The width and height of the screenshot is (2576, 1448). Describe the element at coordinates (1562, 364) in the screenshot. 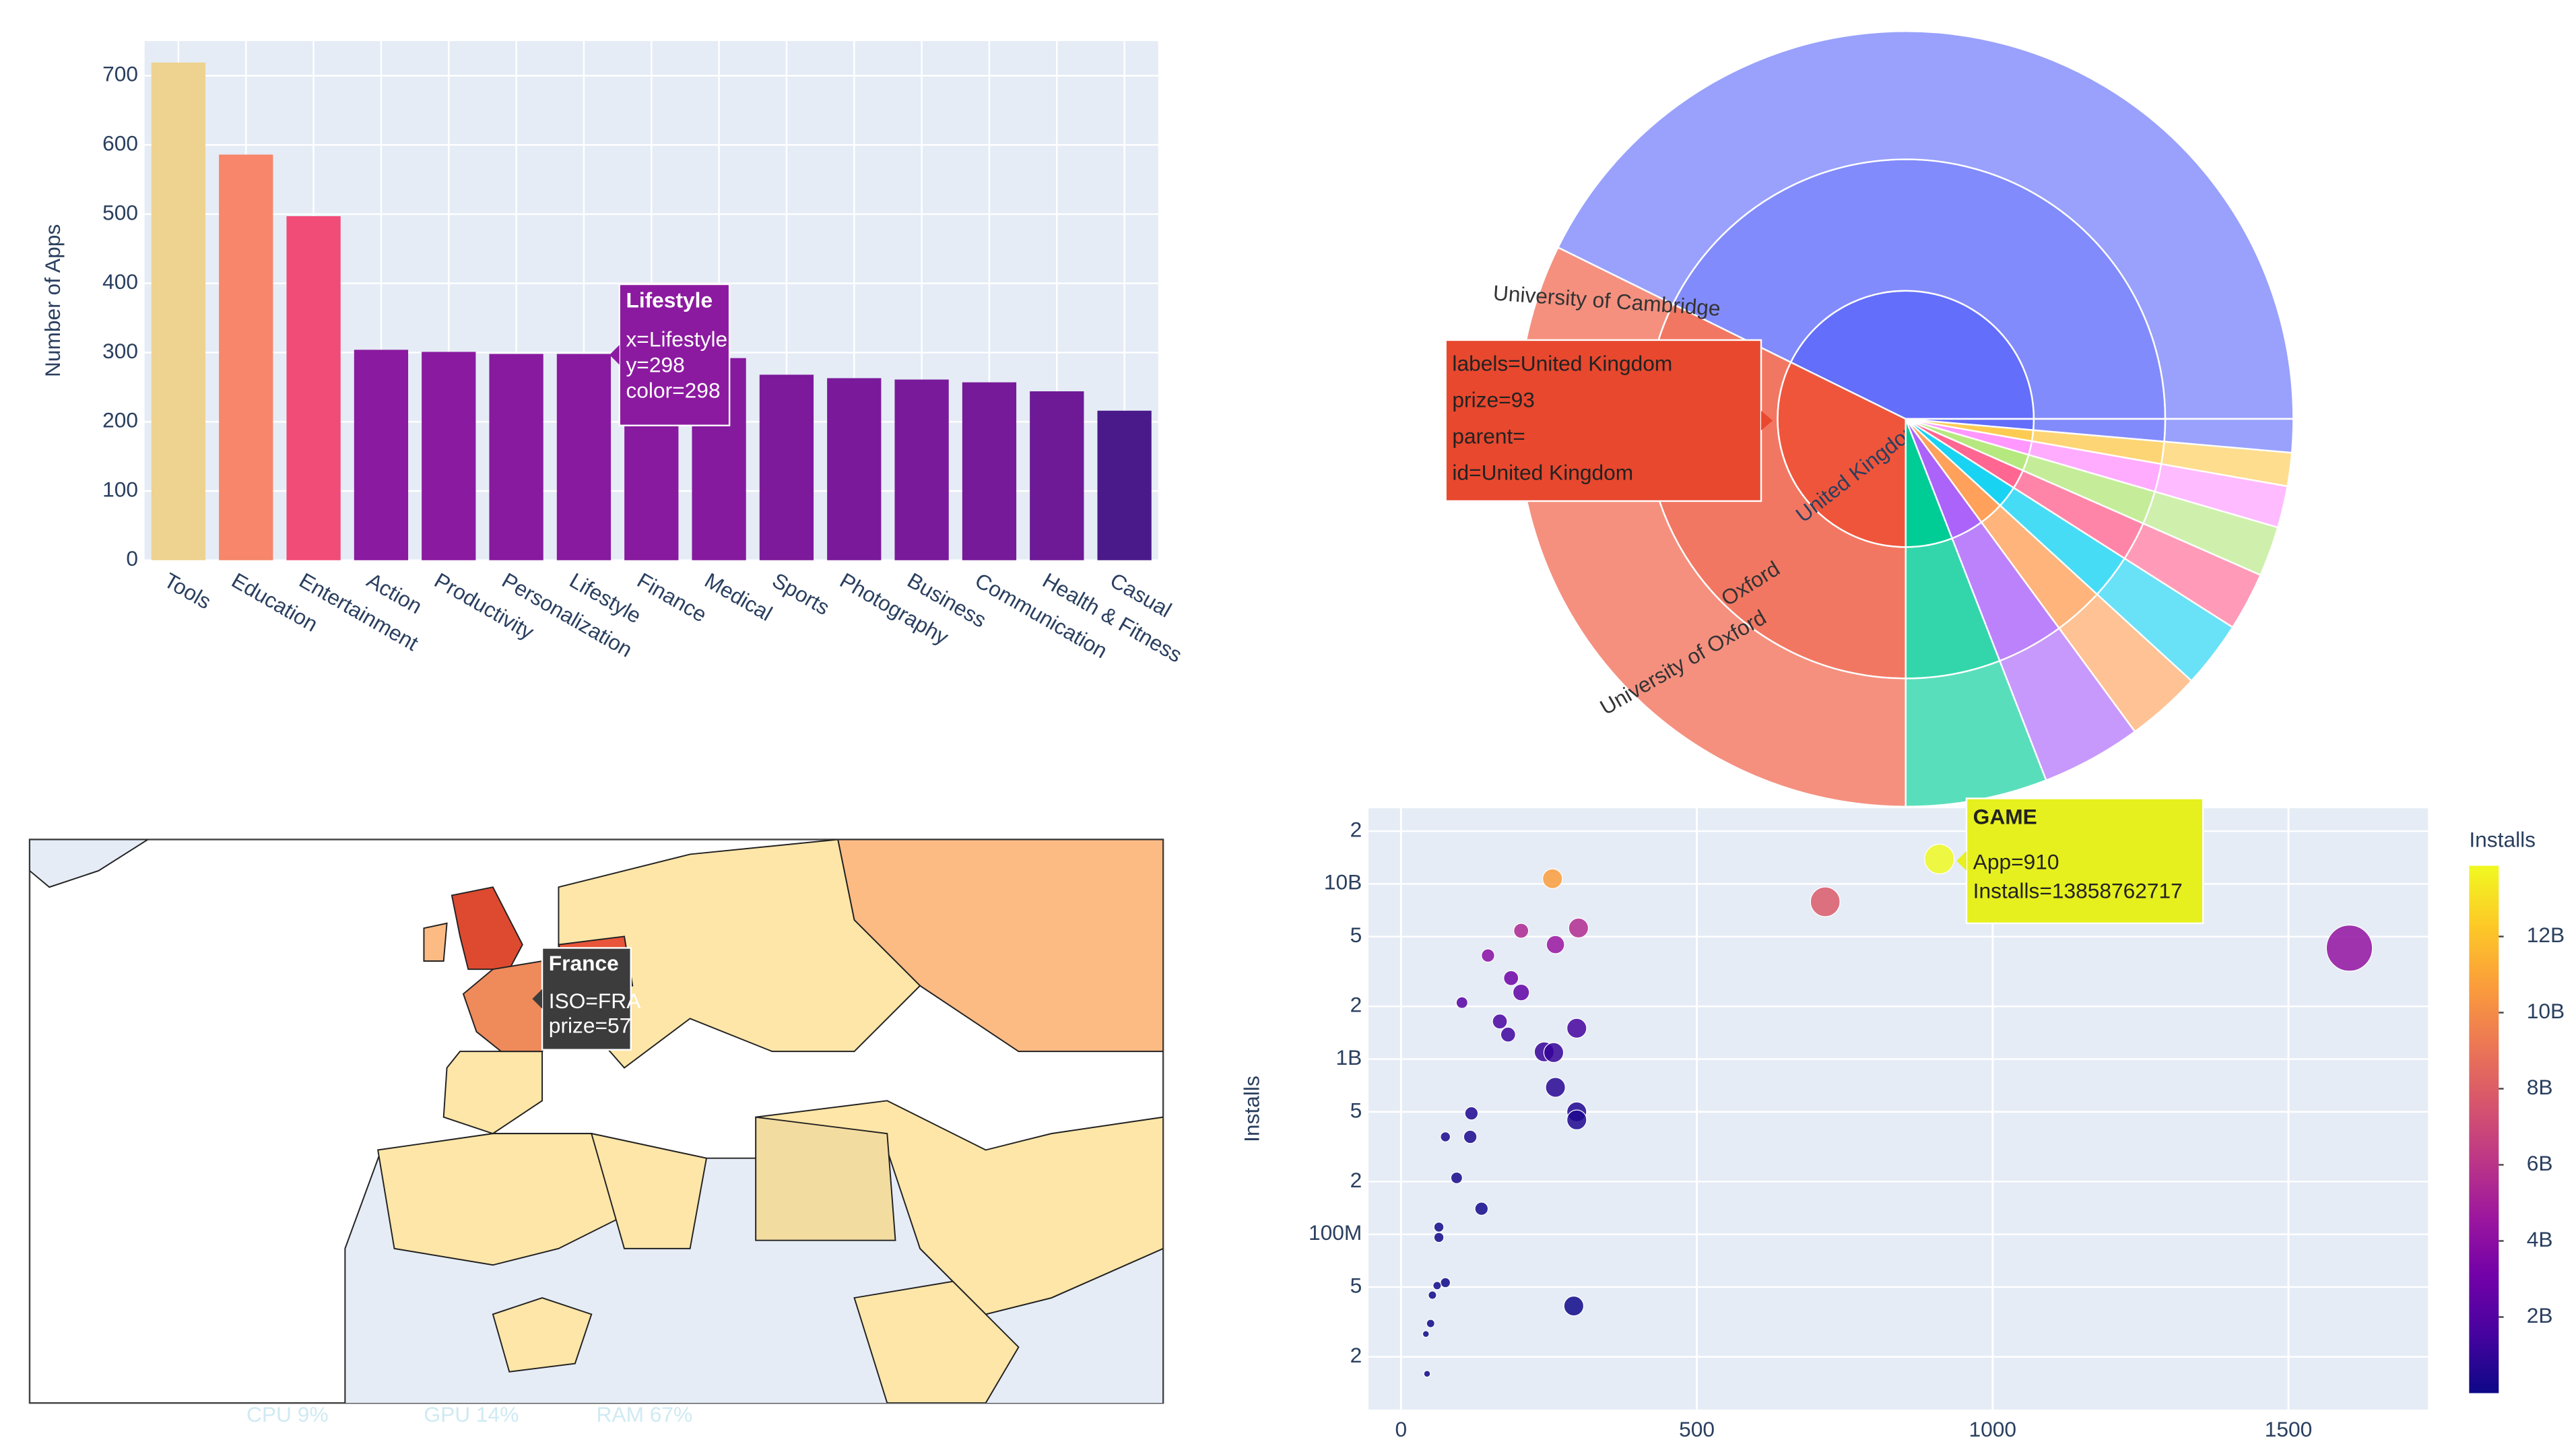

I see `tooltip-text: labels=United Kingdom` at that location.